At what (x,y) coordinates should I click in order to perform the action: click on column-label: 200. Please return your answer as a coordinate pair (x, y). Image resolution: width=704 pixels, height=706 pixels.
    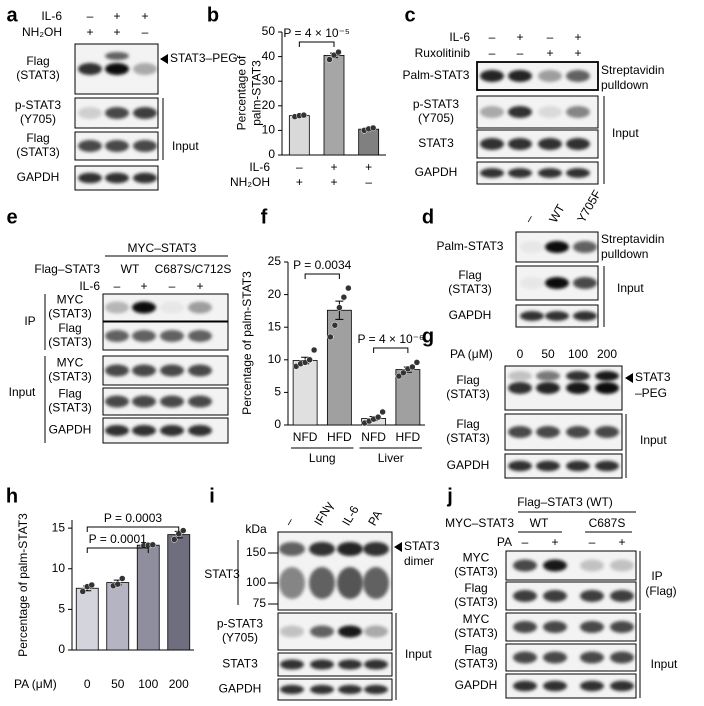
    Looking at the image, I should click on (607, 354).